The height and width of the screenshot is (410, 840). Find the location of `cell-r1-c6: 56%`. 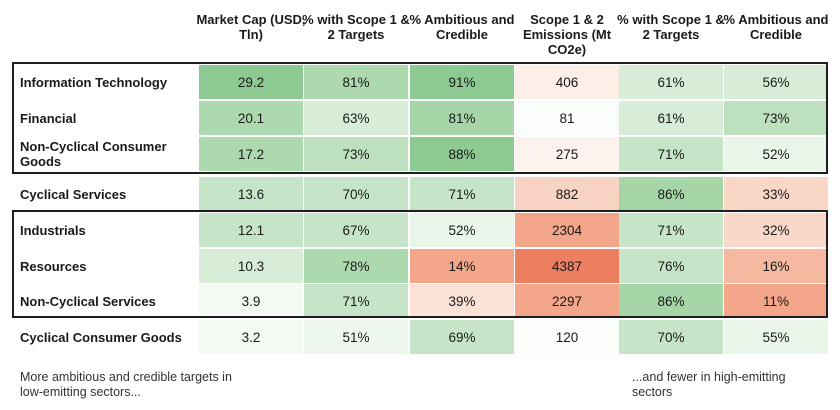

cell-r1-c6: 56% is located at coordinates (776, 82).